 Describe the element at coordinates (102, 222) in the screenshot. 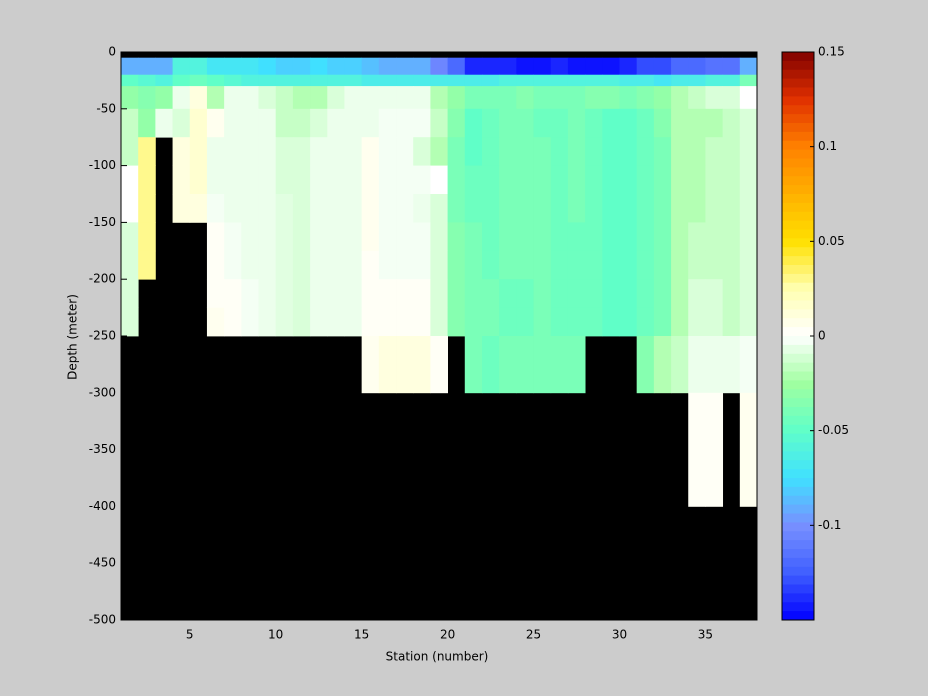

I see `y-tick-label: -150` at that location.